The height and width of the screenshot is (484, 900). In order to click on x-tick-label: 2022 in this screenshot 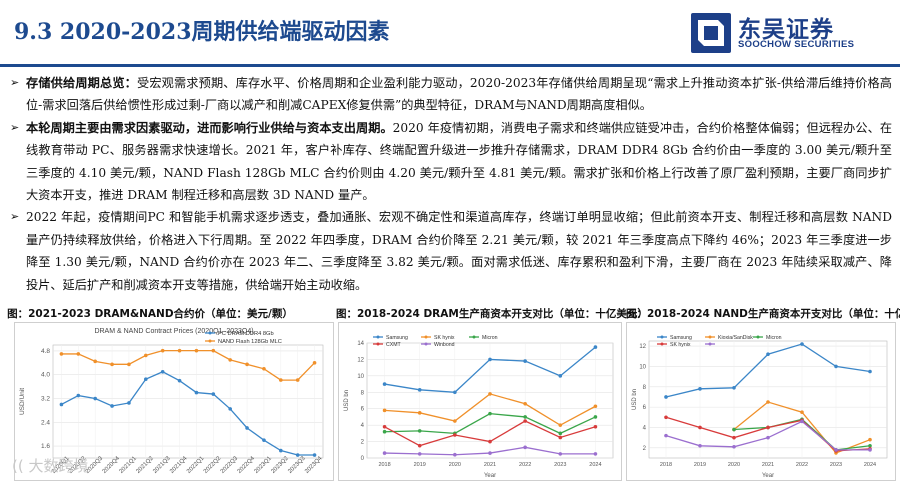, I will do `click(525, 465)`.